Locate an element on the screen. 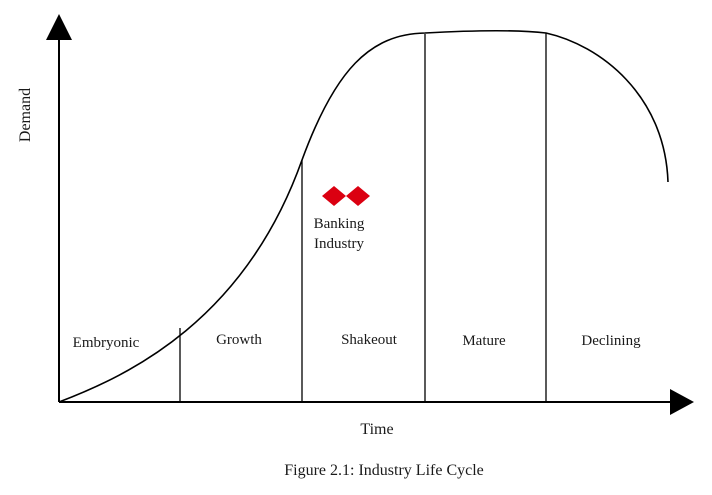 The image size is (712, 495). x-axis-label: Time is located at coordinates (377, 429).